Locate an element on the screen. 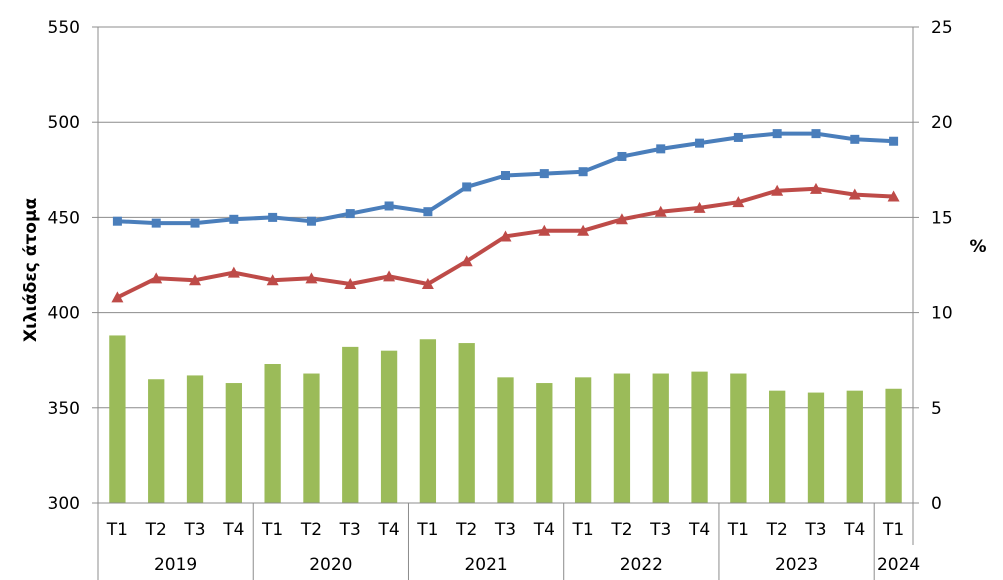 Image resolution: width=1003 pixels, height=580 pixels. left-tick-label: 500 is located at coordinates (64, 123).